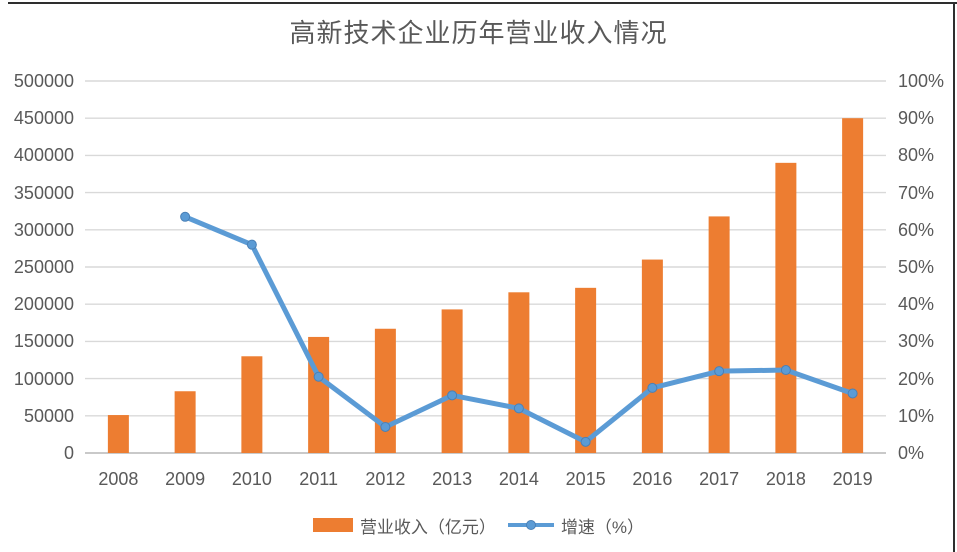 This screenshot has height=552, width=957. What do you see at coordinates (43, 304) in the screenshot?
I see `y-axis-left-tick-label: 200000` at bounding box center [43, 304].